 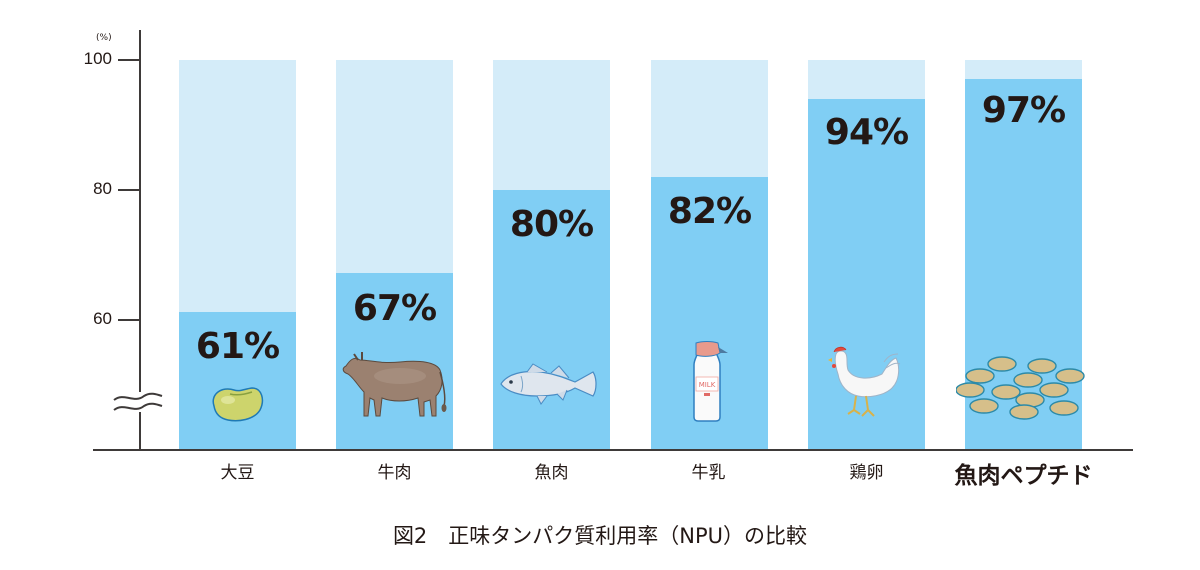 I want to click on bar-soybean, so click(x=237, y=381).